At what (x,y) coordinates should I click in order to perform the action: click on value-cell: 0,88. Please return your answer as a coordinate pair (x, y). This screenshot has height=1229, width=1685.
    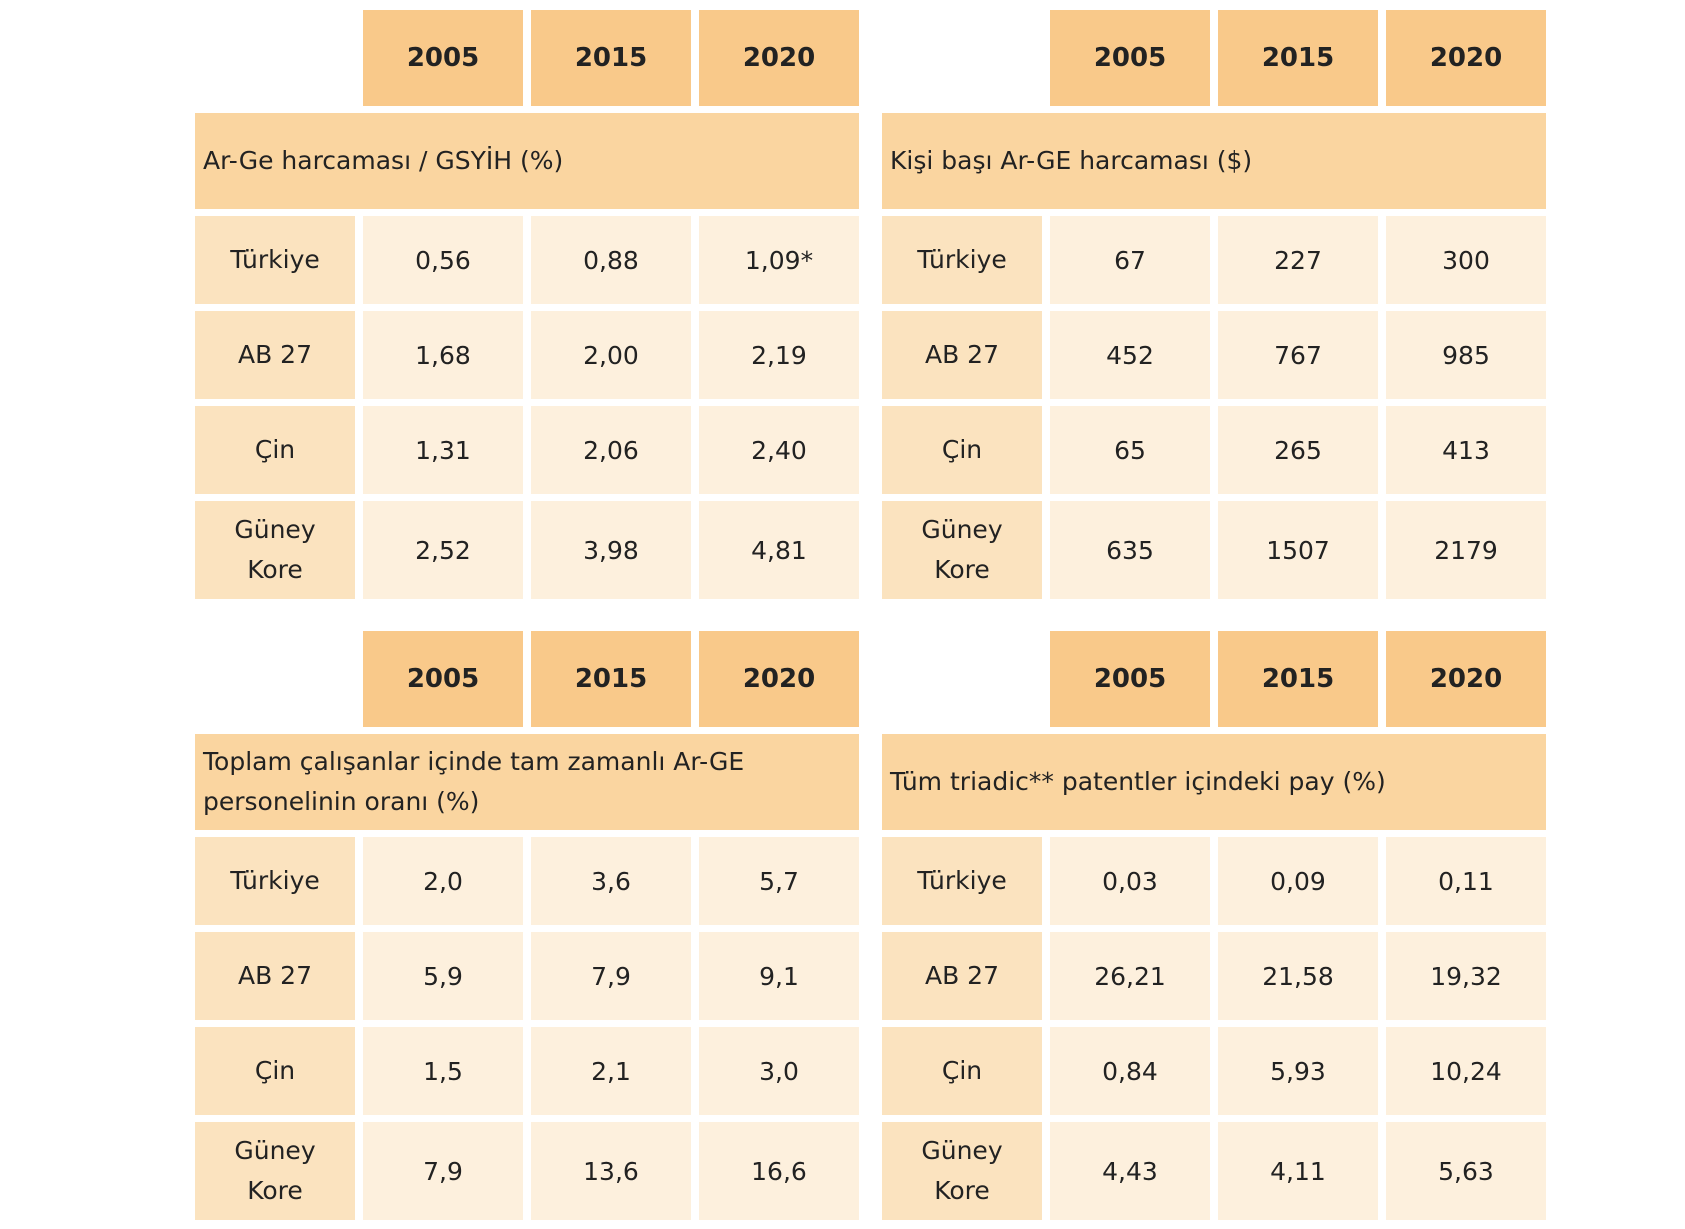
    Looking at the image, I should click on (611, 260).